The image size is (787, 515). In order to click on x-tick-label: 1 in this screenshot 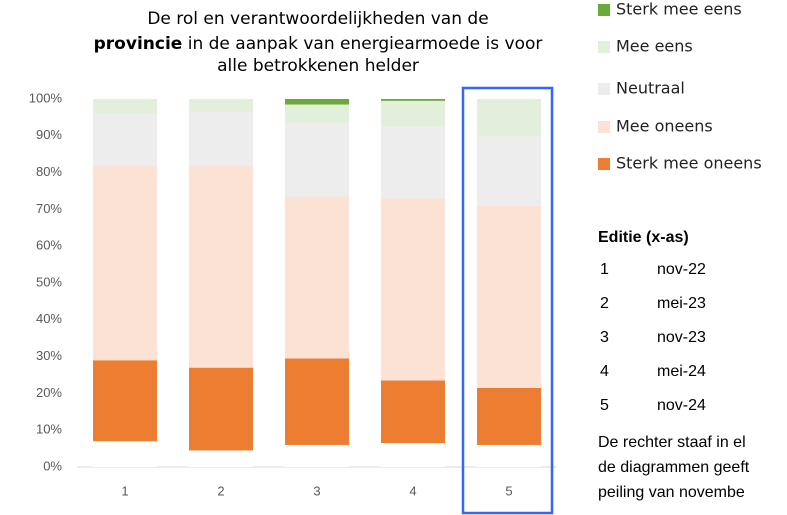, I will do `click(124, 490)`.